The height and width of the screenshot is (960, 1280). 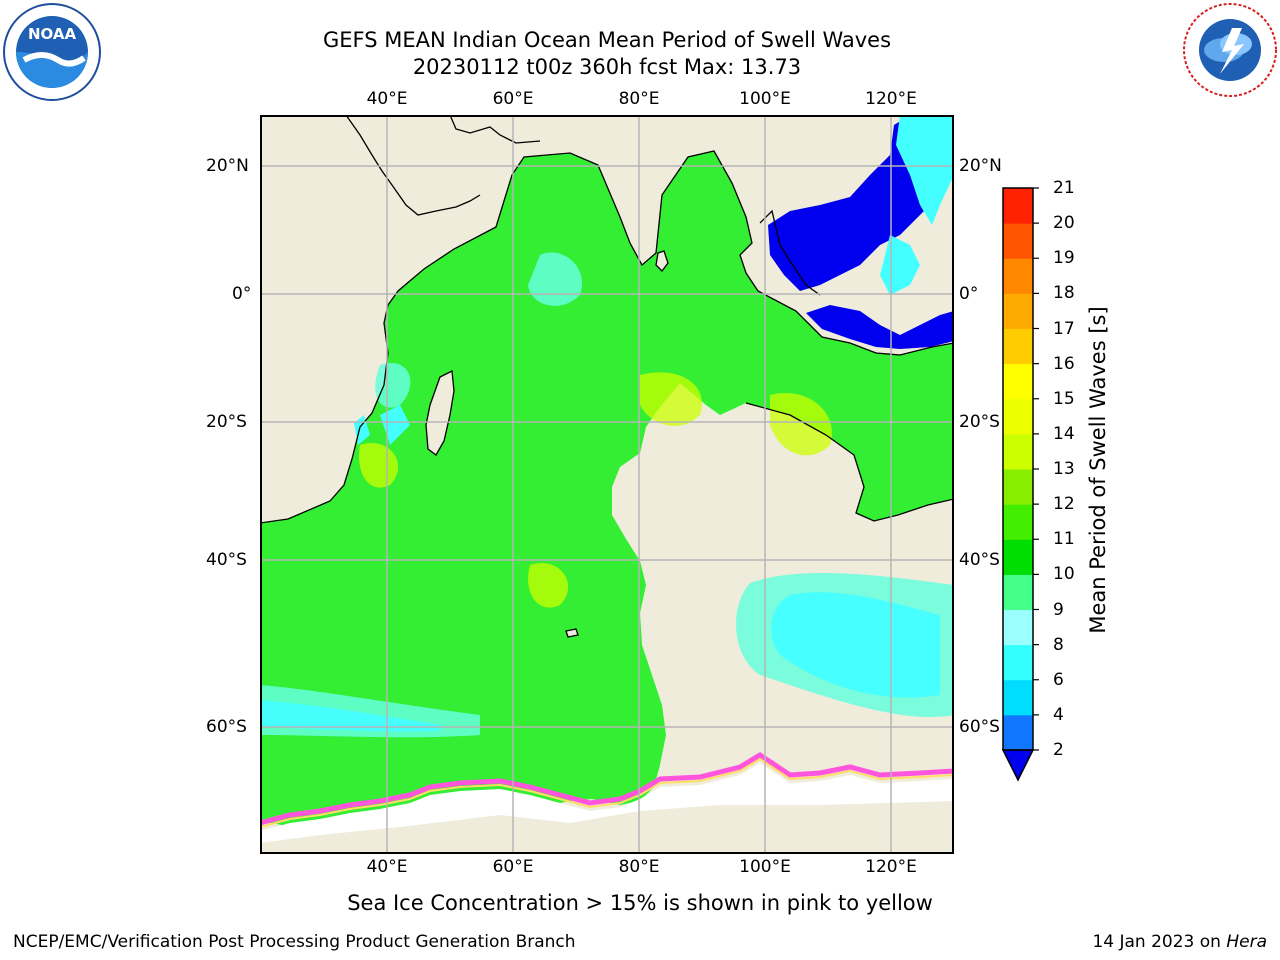 I want to click on footer-date: 14 Jan 2023 on Hera, so click(x=1179, y=942).